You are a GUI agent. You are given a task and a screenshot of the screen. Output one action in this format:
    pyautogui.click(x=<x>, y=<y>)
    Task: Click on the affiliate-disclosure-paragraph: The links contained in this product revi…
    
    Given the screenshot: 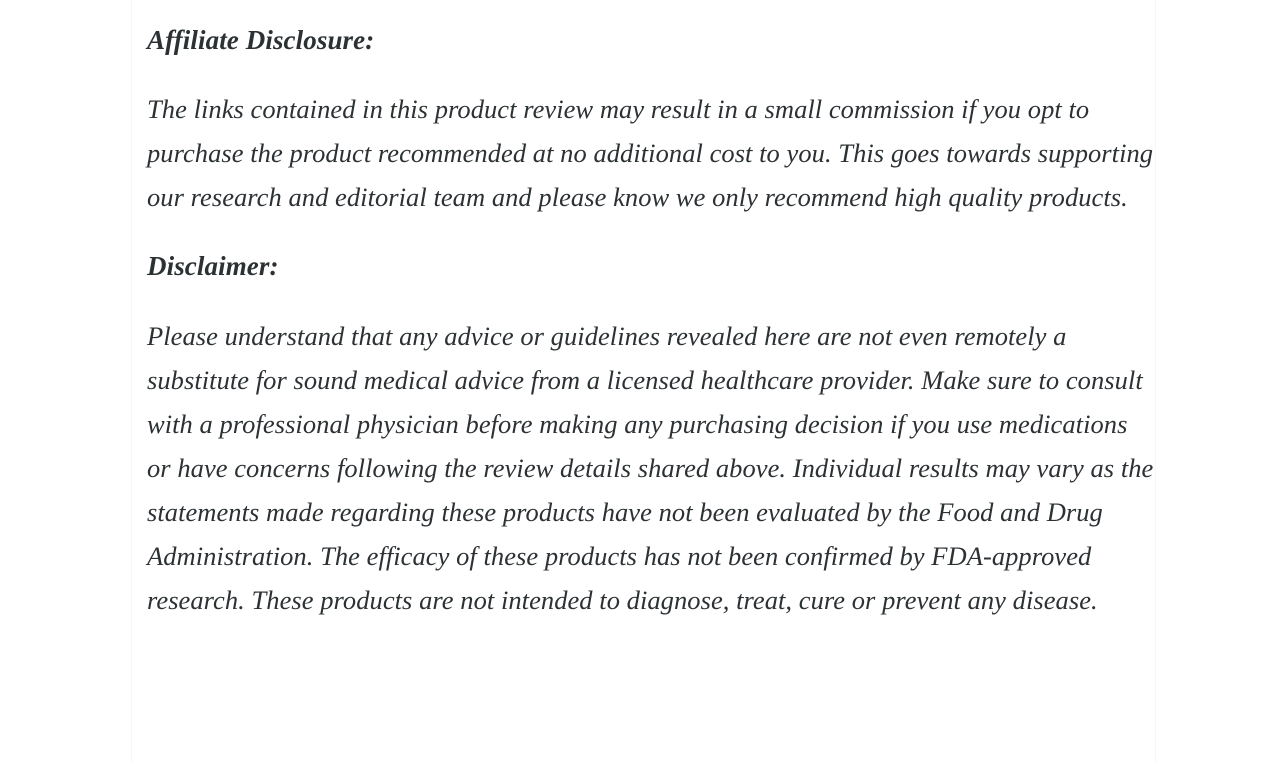 What is the action you would take?
    pyautogui.click(x=650, y=153)
    